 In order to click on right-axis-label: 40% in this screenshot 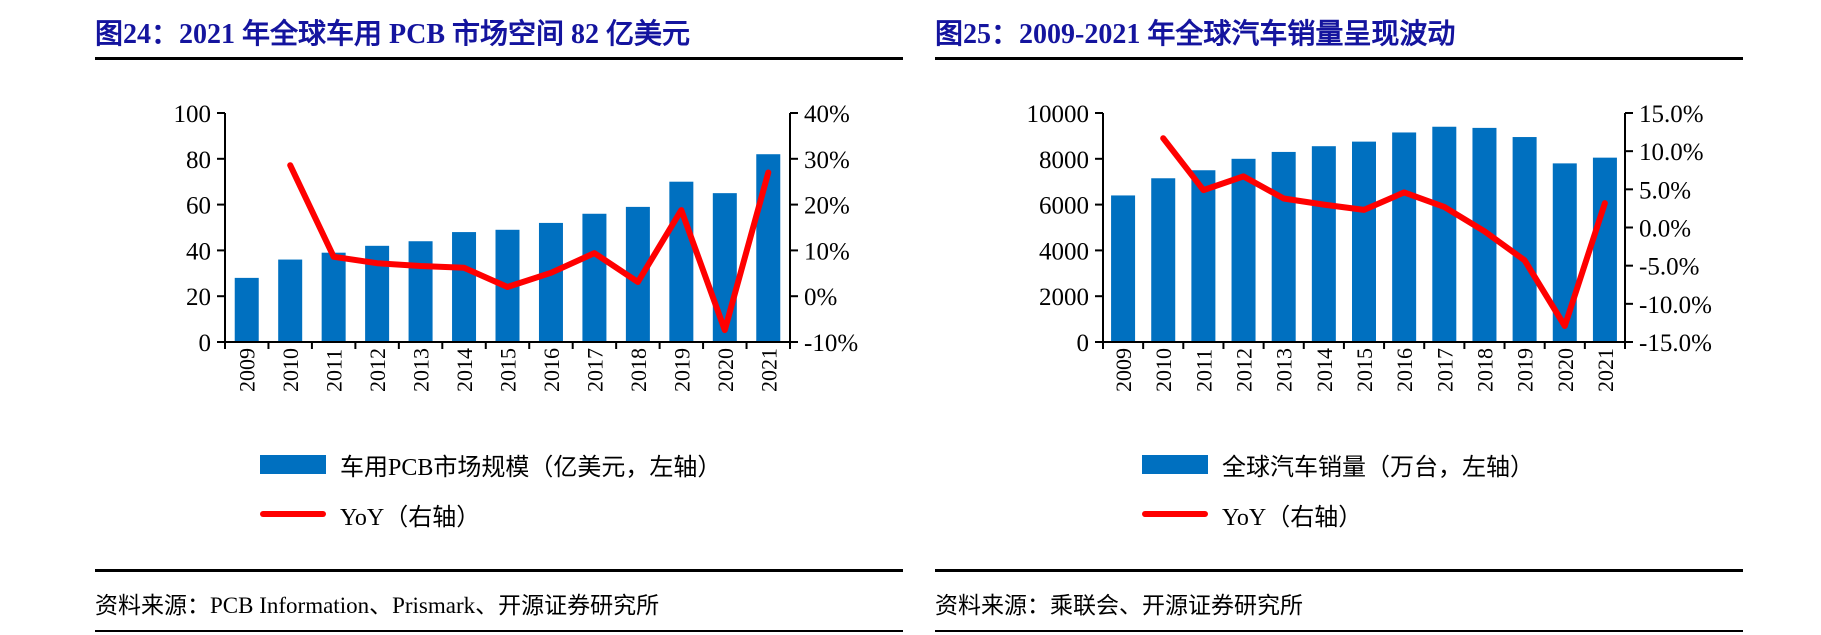, I will do `click(827, 114)`.